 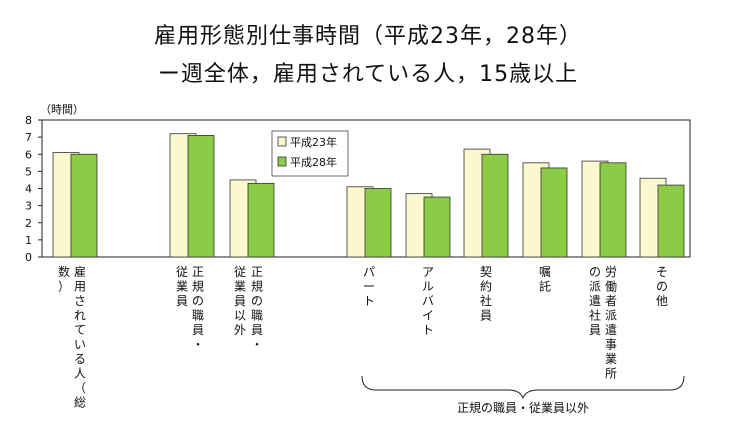 What do you see at coordinates (28, 223) in the screenshot?
I see `y-tick-label: 2` at bounding box center [28, 223].